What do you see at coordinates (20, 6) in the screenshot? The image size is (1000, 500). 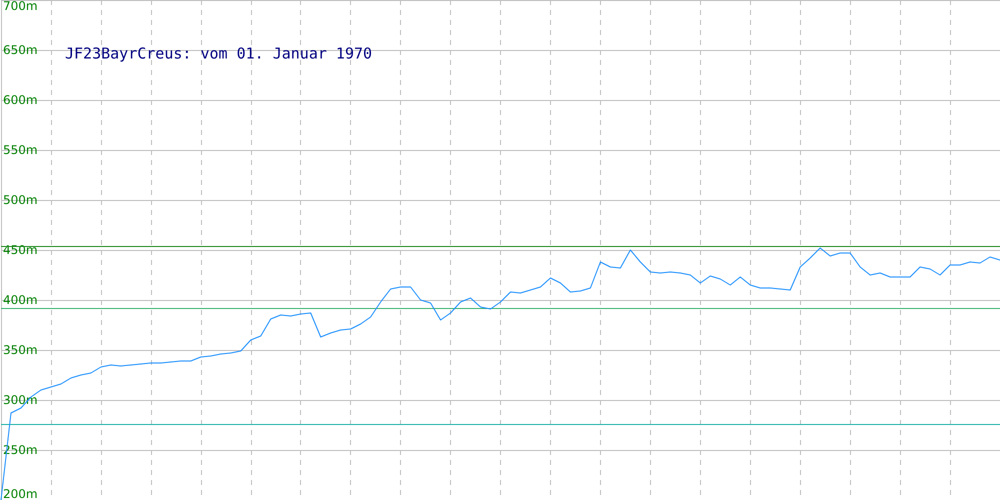 I see `y-tick-label: 700m` at bounding box center [20, 6].